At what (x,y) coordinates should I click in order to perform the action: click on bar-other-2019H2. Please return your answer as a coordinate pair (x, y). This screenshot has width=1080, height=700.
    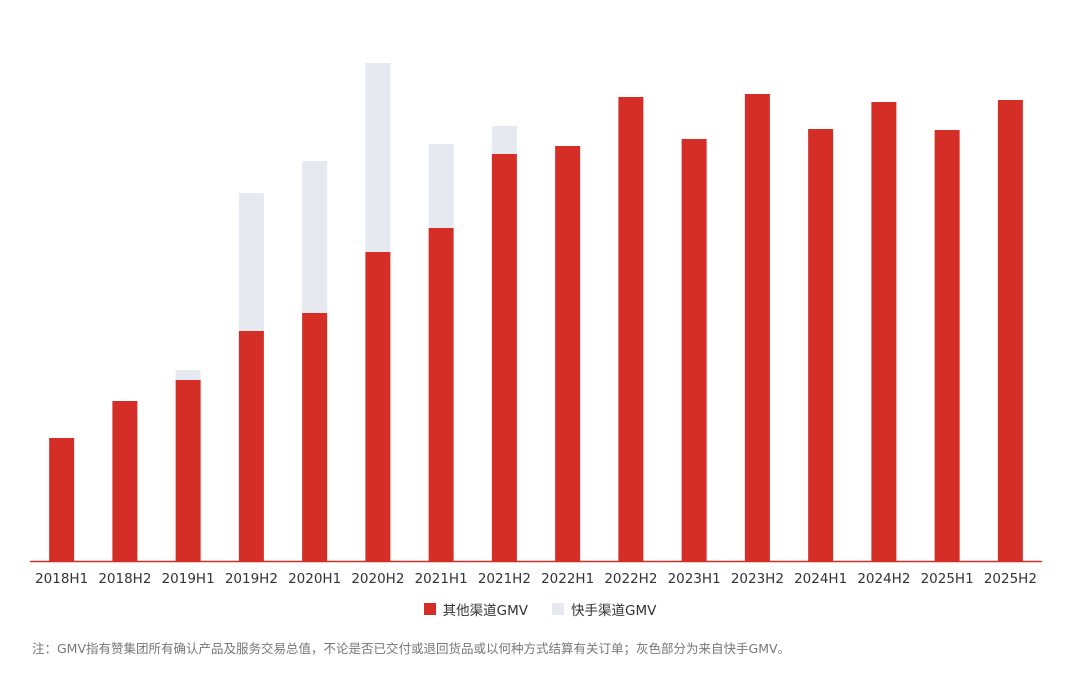
    Looking at the image, I should click on (251, 446).